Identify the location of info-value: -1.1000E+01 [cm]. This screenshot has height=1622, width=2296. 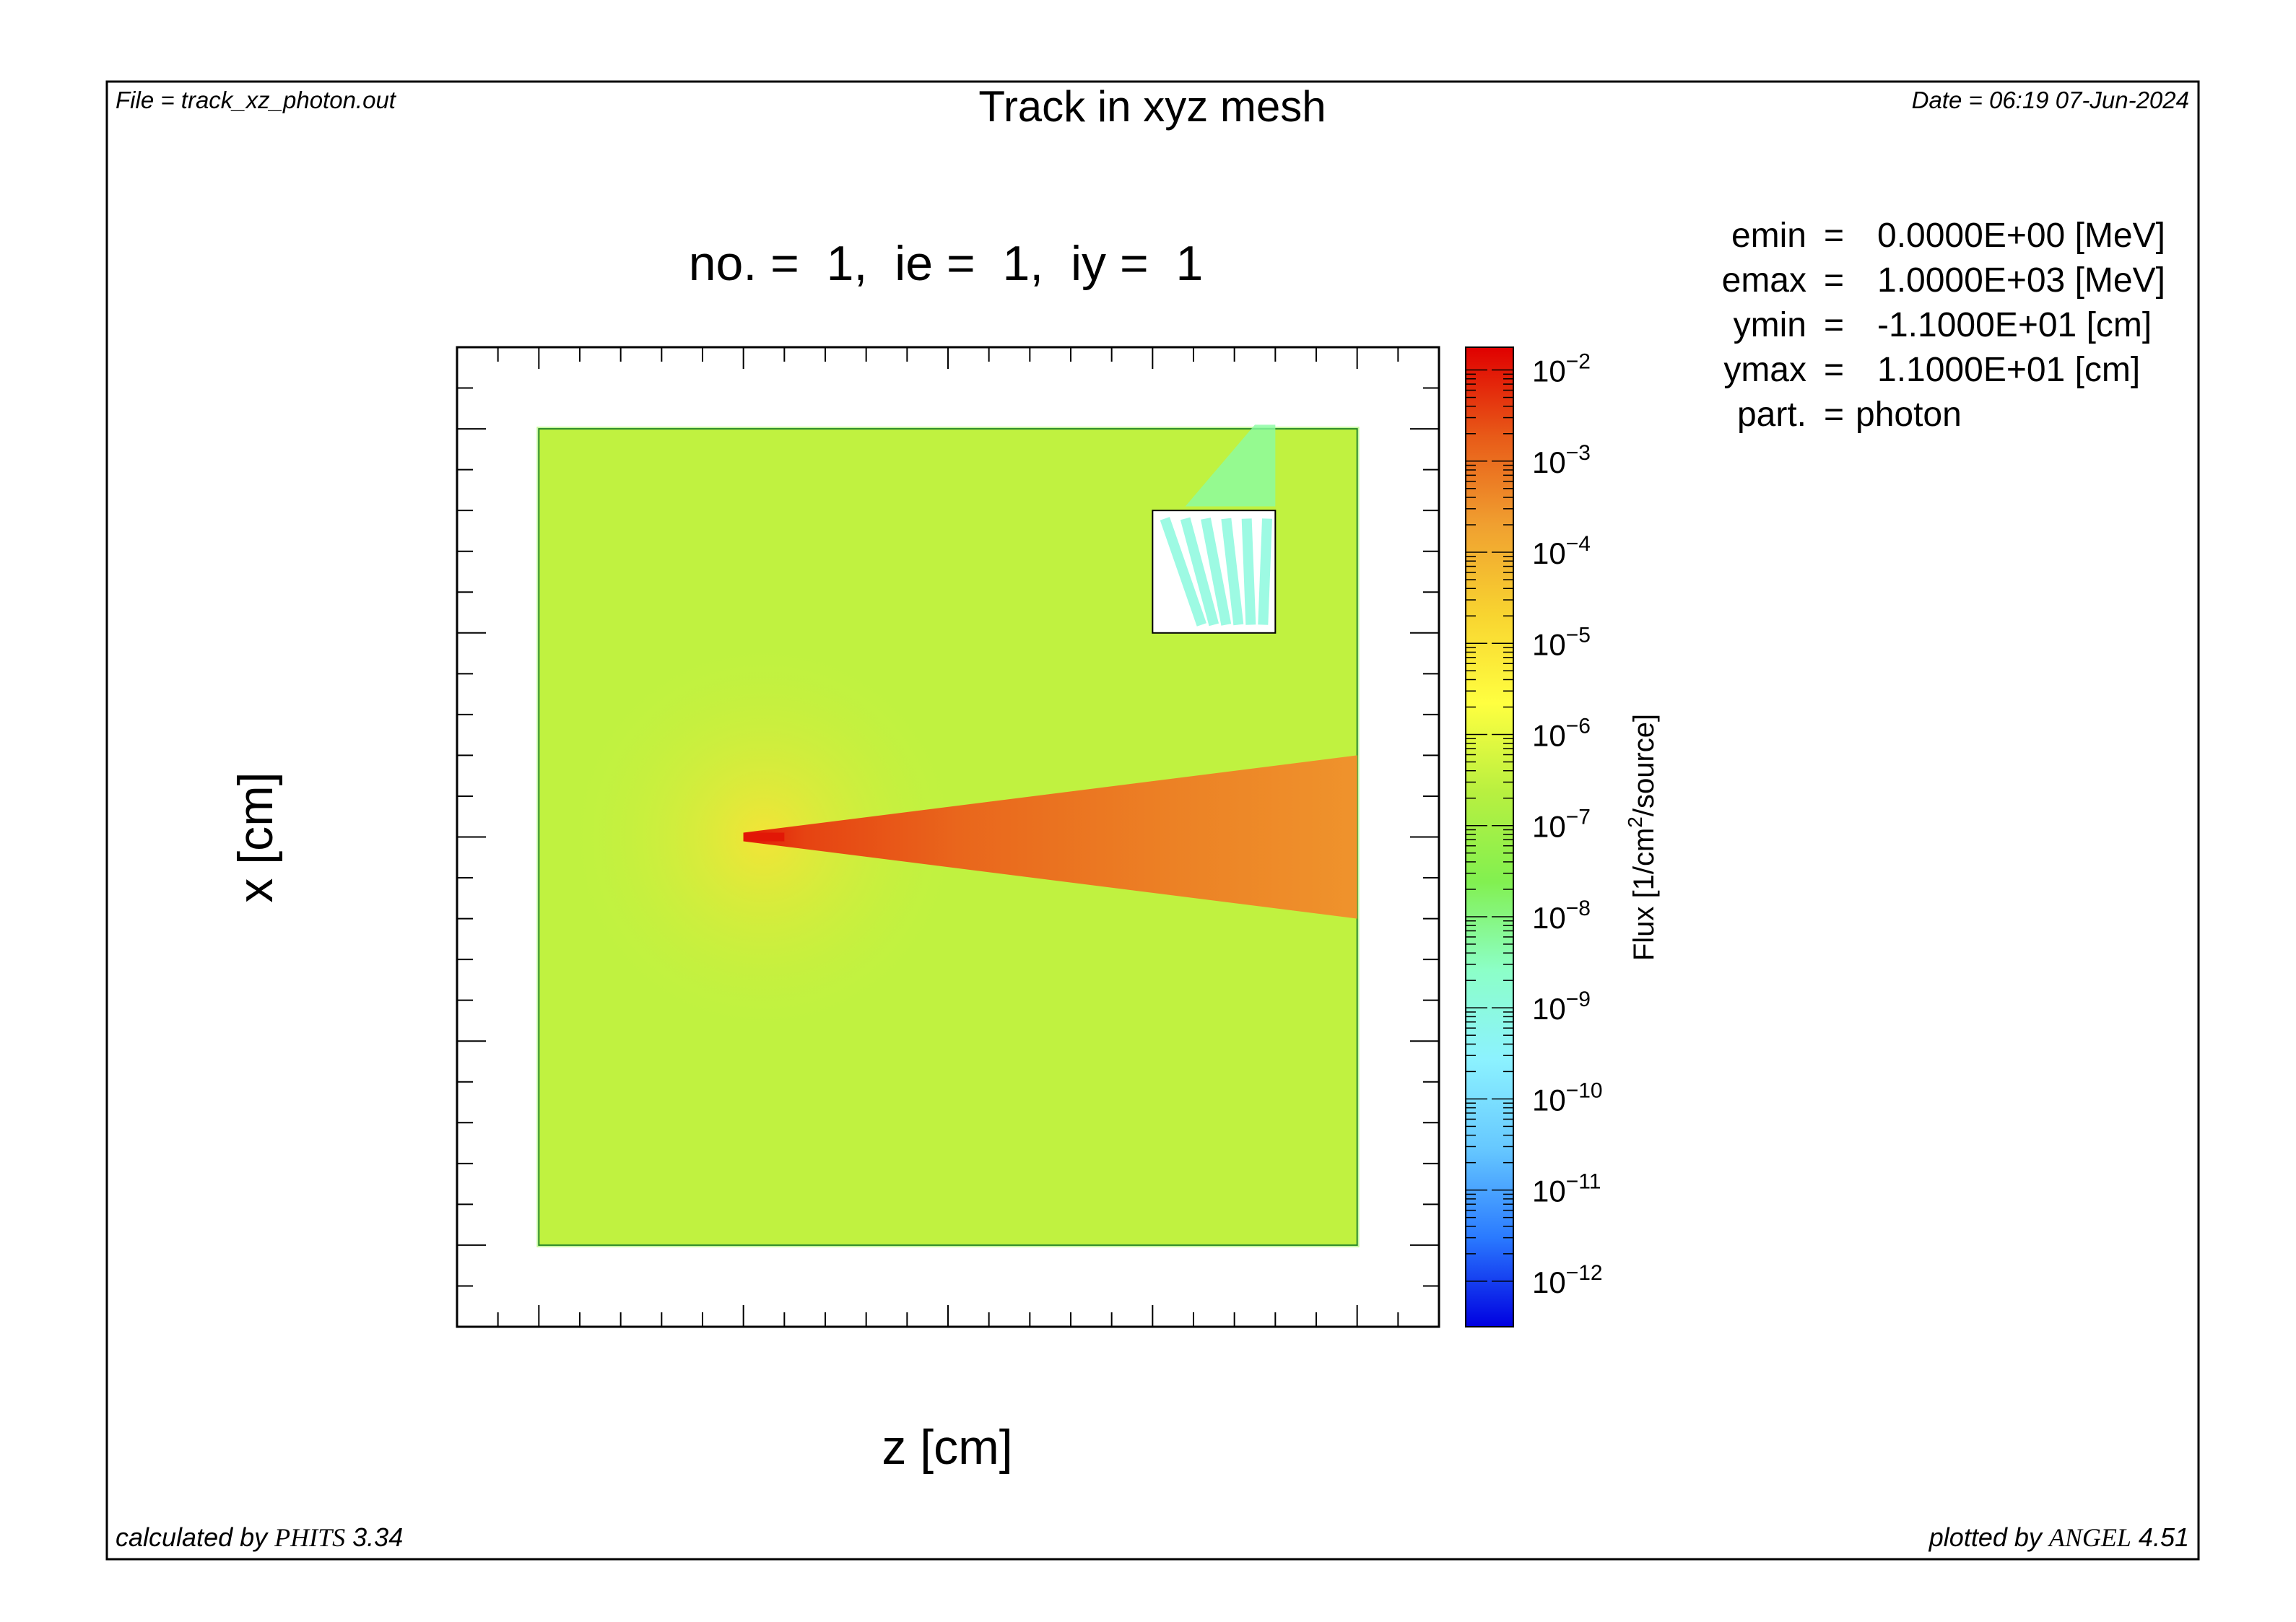
(2014, 325).